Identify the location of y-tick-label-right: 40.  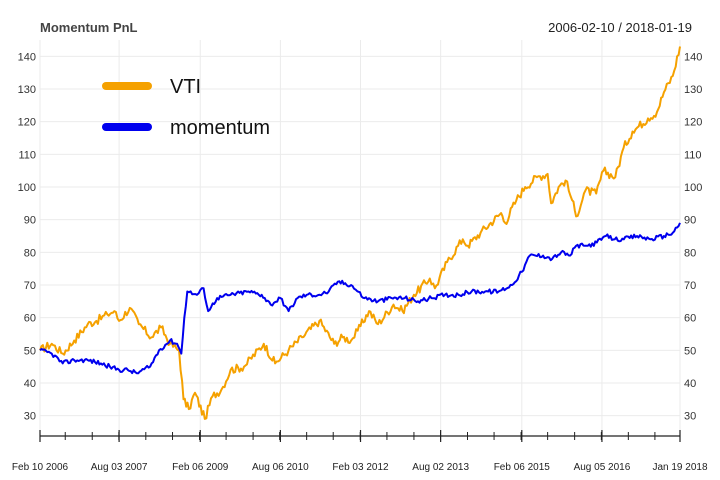
(690, 384).